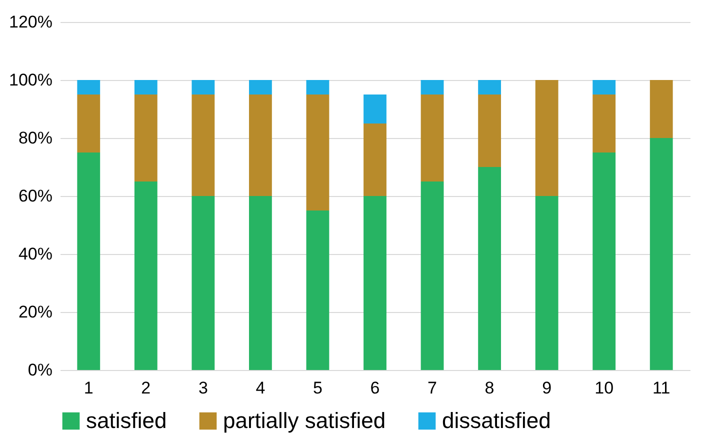  What do you see at coordinates (35, 312) in the screenshot?
I see `y-tick-label: 20%` at bounding box center [35, 312].